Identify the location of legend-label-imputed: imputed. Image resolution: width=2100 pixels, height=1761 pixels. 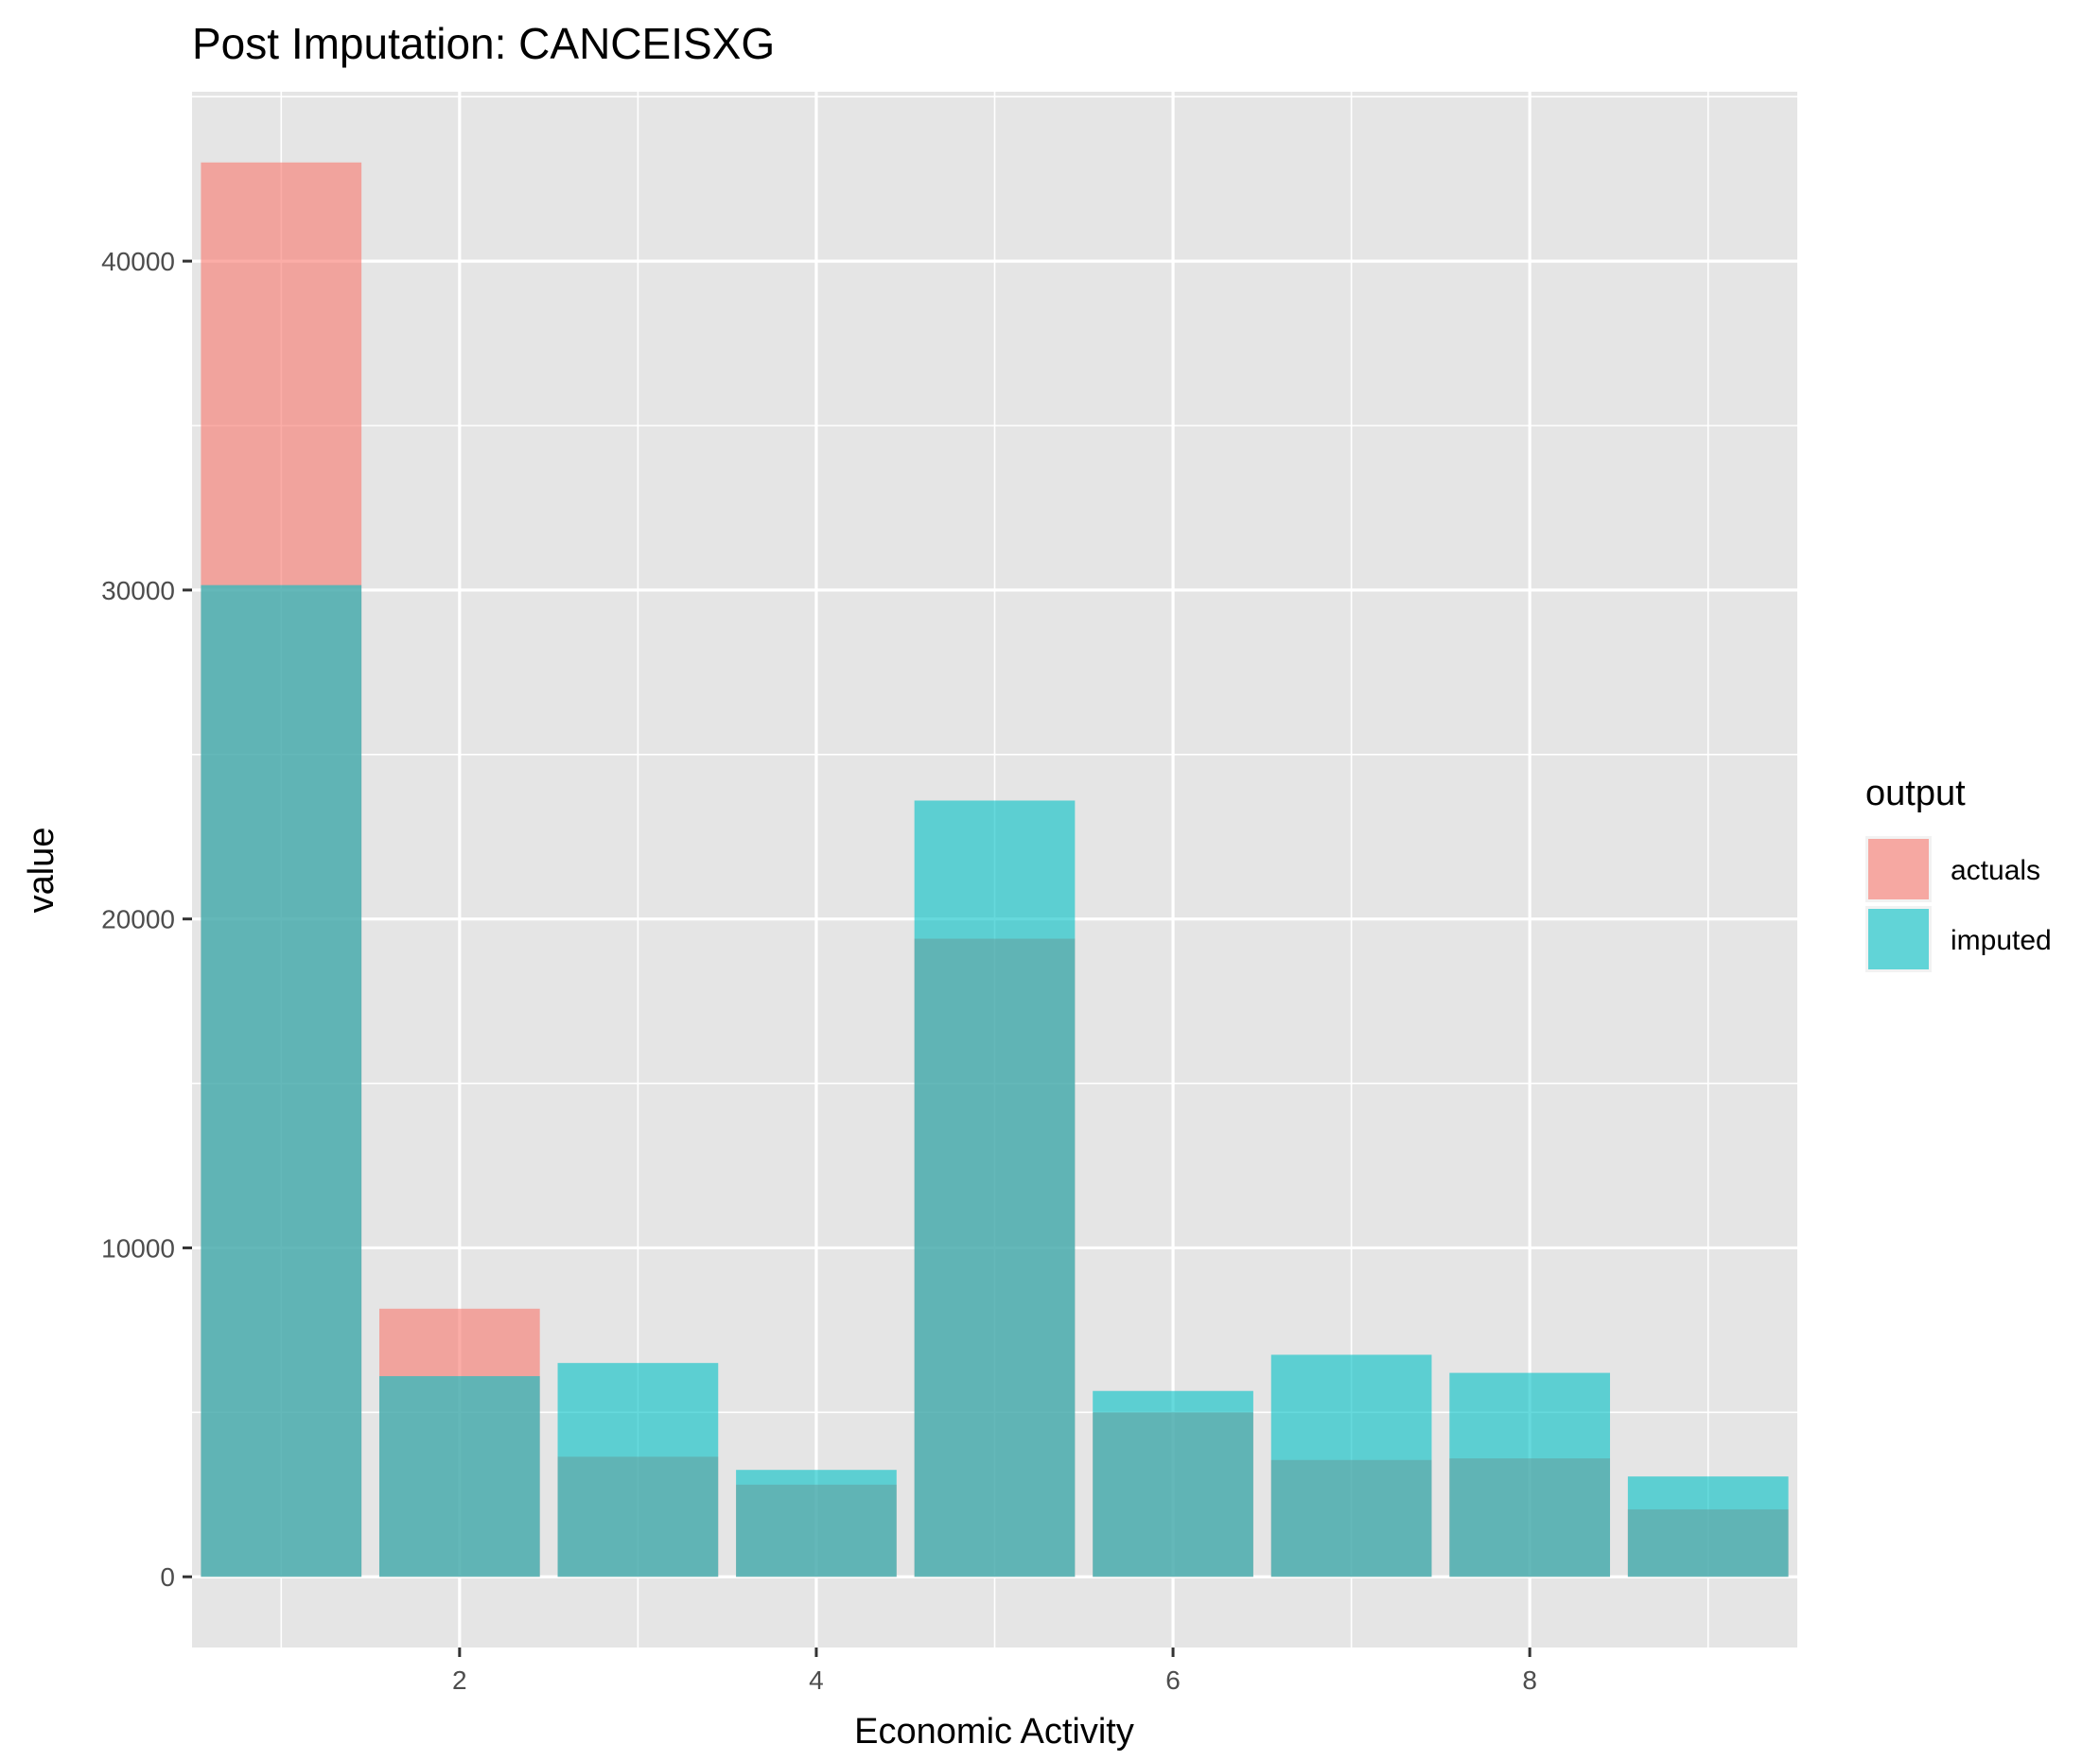
(2001, 940).